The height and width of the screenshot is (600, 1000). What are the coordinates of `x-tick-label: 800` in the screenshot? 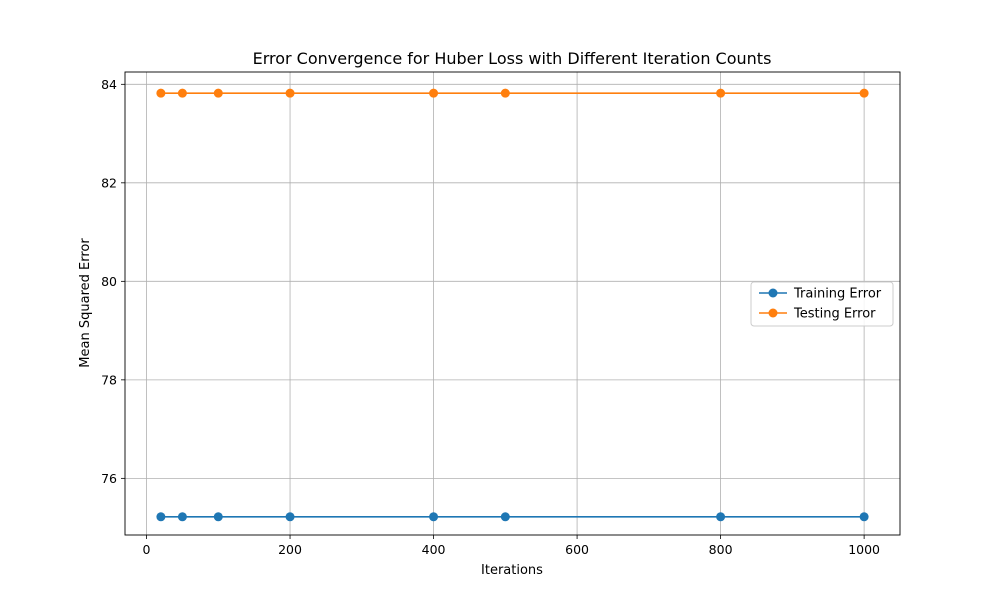 It's located at (721, 549).